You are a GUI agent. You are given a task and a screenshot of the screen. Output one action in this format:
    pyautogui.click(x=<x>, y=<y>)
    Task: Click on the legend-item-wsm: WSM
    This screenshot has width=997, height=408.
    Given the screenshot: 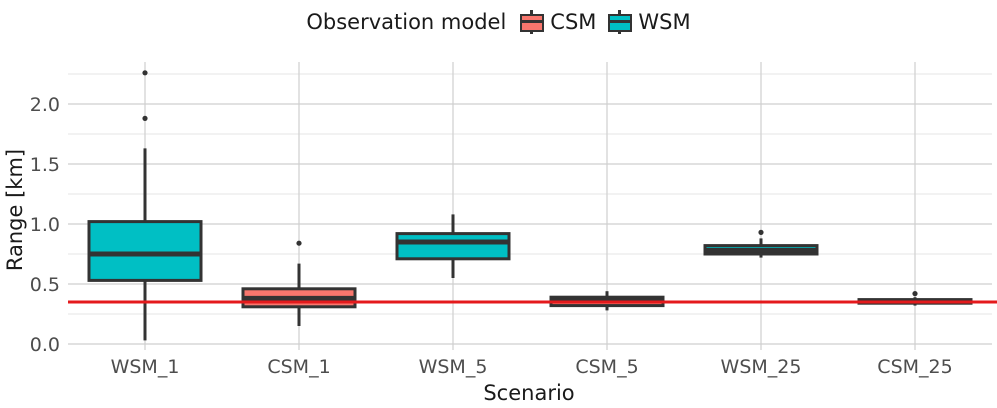 What is the action you would take?
    pyautogui.click(x=648, y=22)
    